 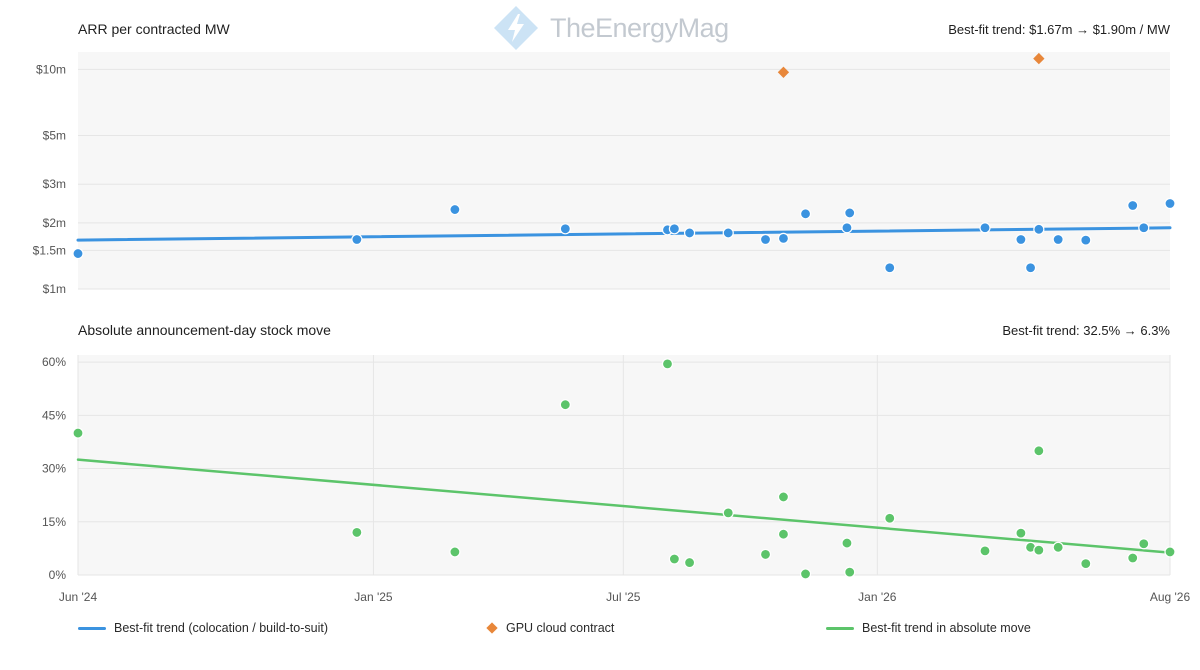 What do you see at coordinates (54, 362) in the screenshot?
I see `bottom-y-tick-label: 60%` at bounding box center [54, 362].